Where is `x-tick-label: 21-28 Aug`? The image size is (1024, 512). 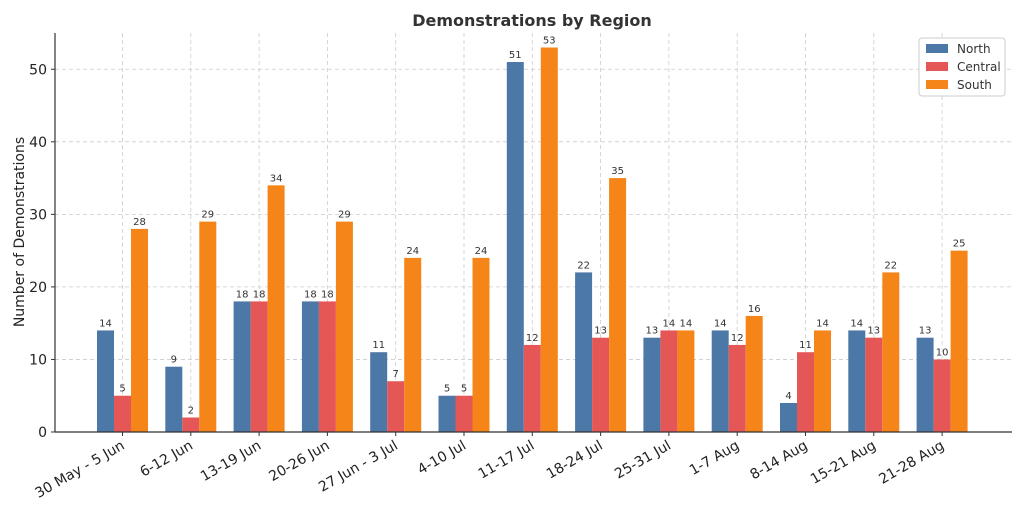
x-tick-label: 21-28 Aug is located at coordinates (911, 463).